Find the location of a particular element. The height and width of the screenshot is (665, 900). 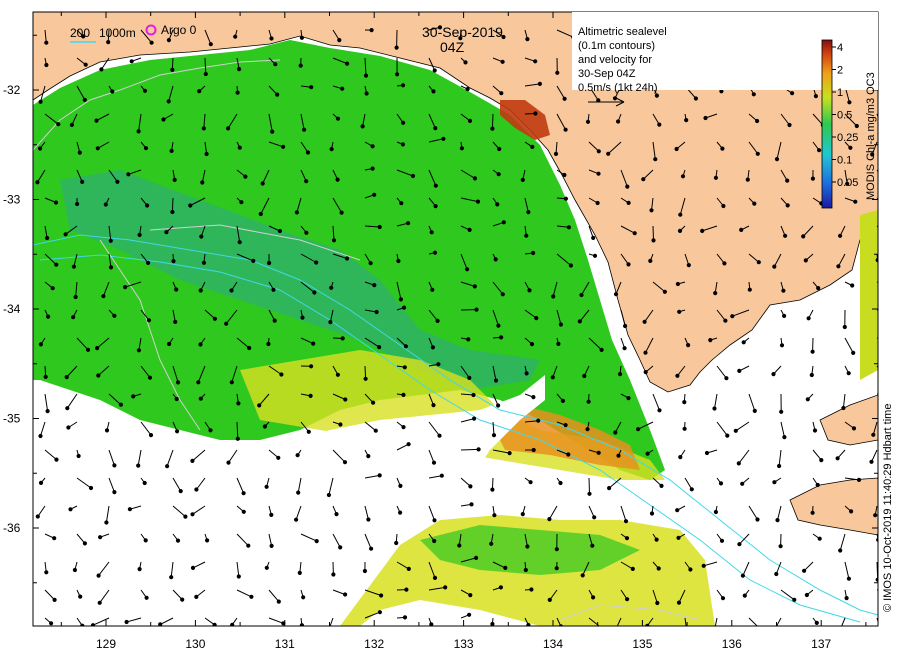

credit-text: © IMOS 10-Oct-2019 11:40:29 Hdbart time is located at coordinates (888, 508).